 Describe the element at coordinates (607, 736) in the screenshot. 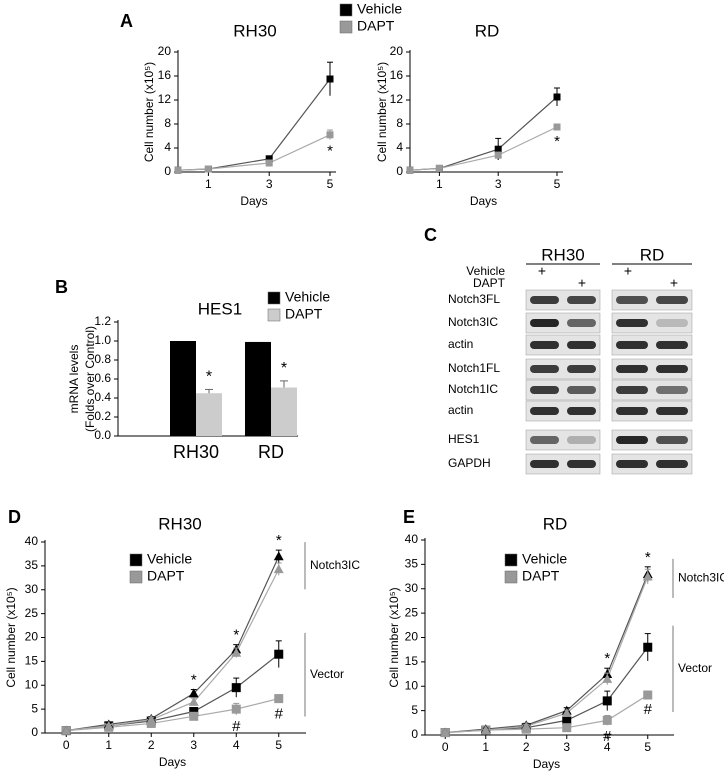

I see `annotation: #` at that location.